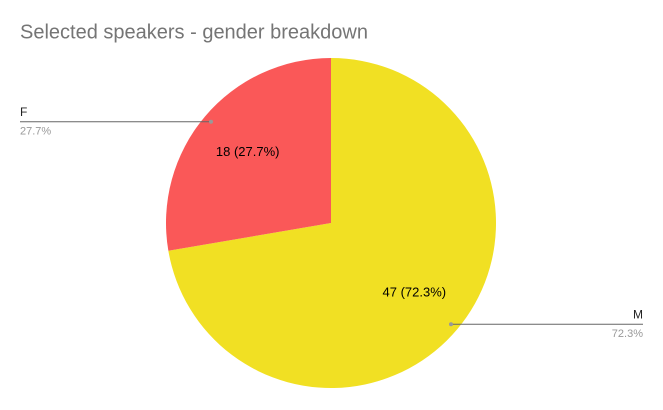 The image size is (663, 410). What do you see at coordinates (23, 112) in the screenshot?
I see `category-label: F` at bounding box center [23, 112].